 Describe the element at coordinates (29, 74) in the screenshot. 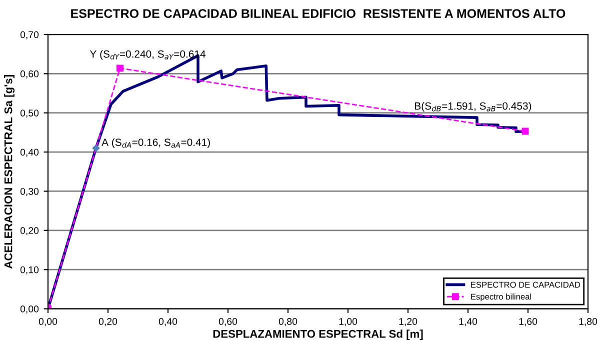

I see `y-tick-label: 0,60` at that location.